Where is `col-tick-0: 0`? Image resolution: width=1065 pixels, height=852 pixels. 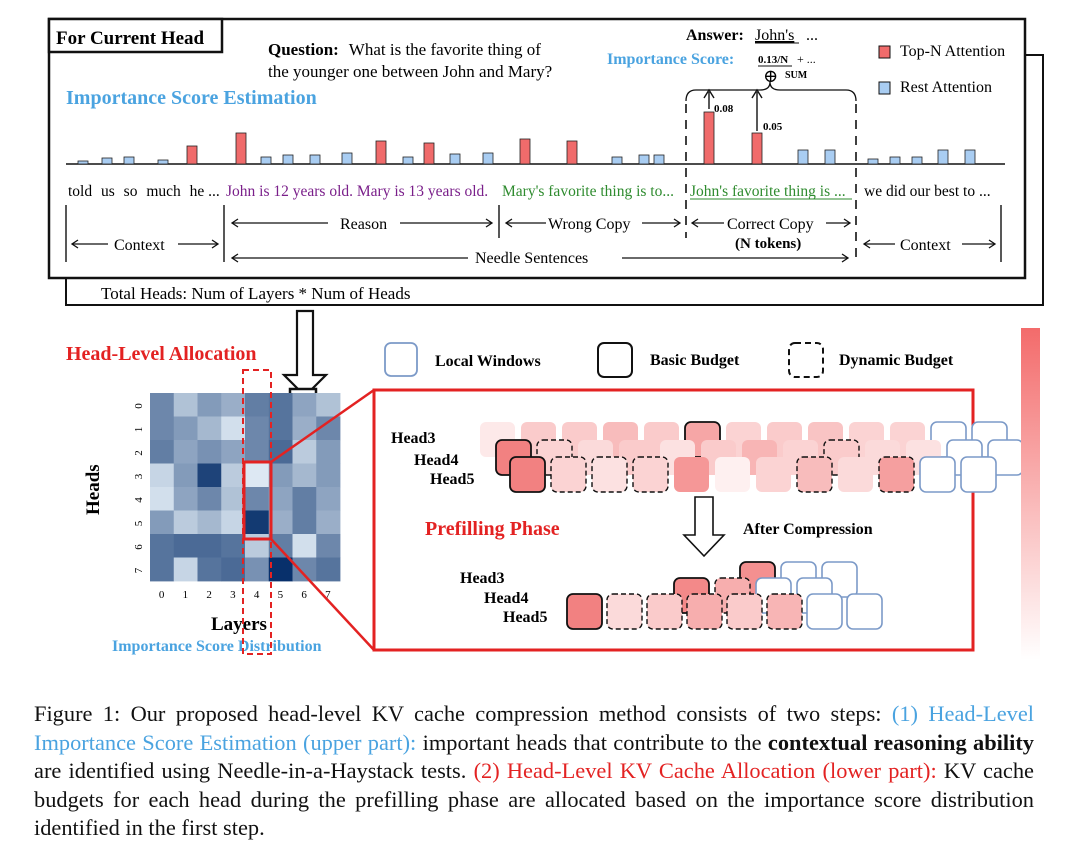 col-tick-0: 0 is located at coordinates (162, 595).